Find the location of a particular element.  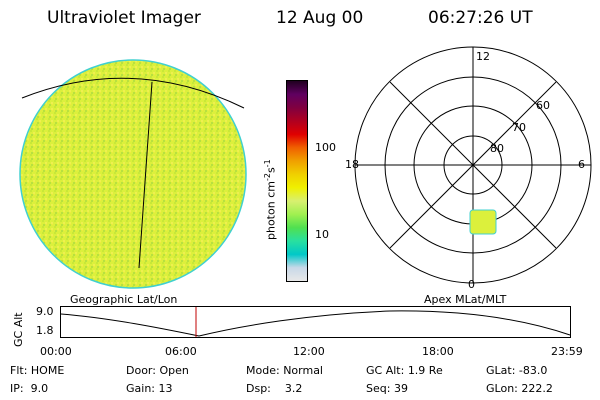

observation-time: 06:27:26 UT is located at coordinates (480, 18).